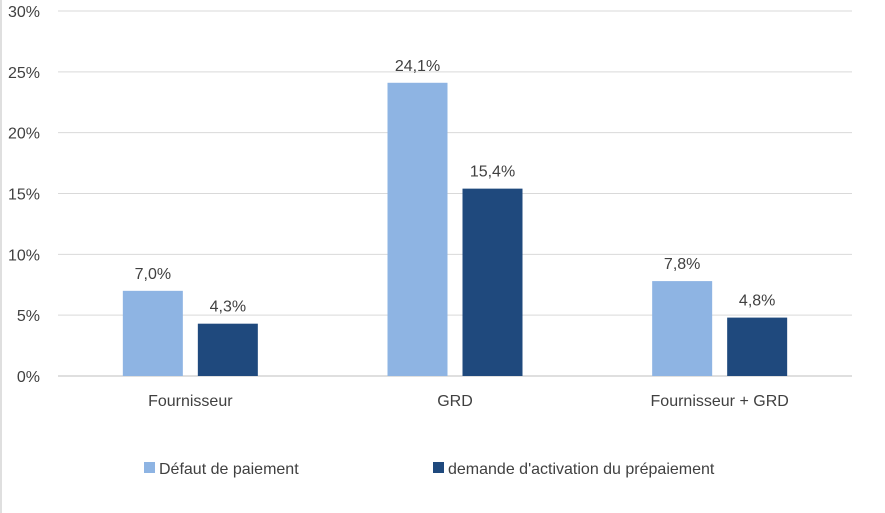 The image size is (885, 513). What do you see at coordinates (229, 469) in the screenshot?
I see `legend-label: Défaut de paiement` at bounding box center [229, 469].